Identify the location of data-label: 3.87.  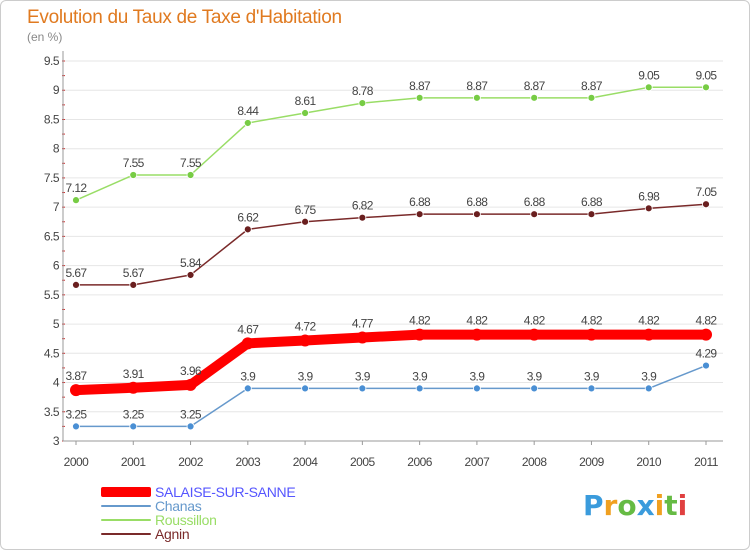
(77, 376).